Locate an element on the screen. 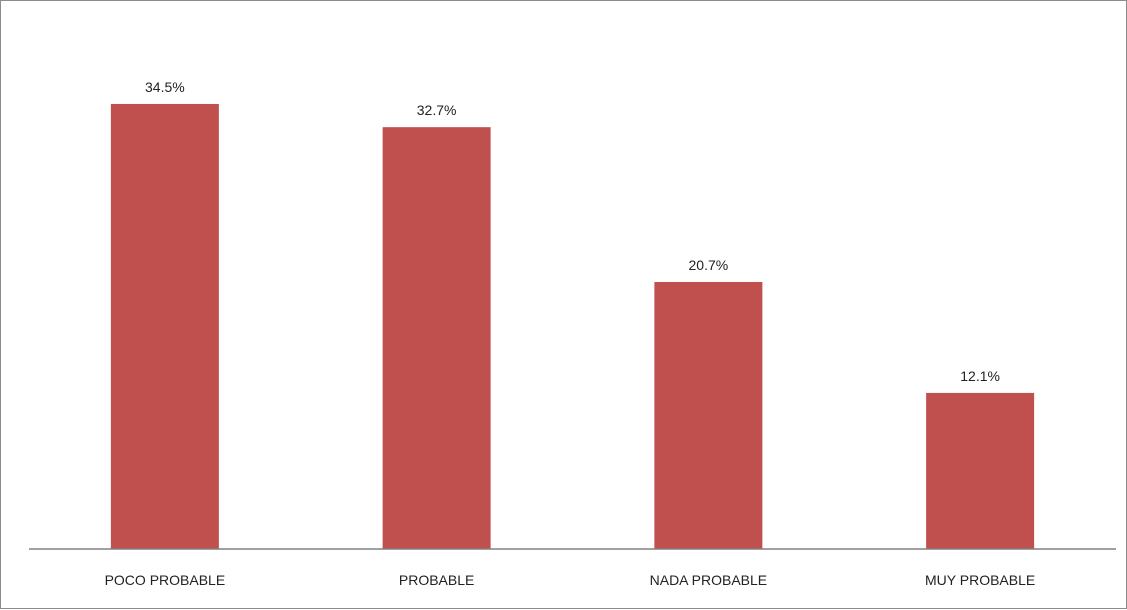 This screenshot has height=610, width=1127. data-label: 32.7% is located at coordinates (437, 110).